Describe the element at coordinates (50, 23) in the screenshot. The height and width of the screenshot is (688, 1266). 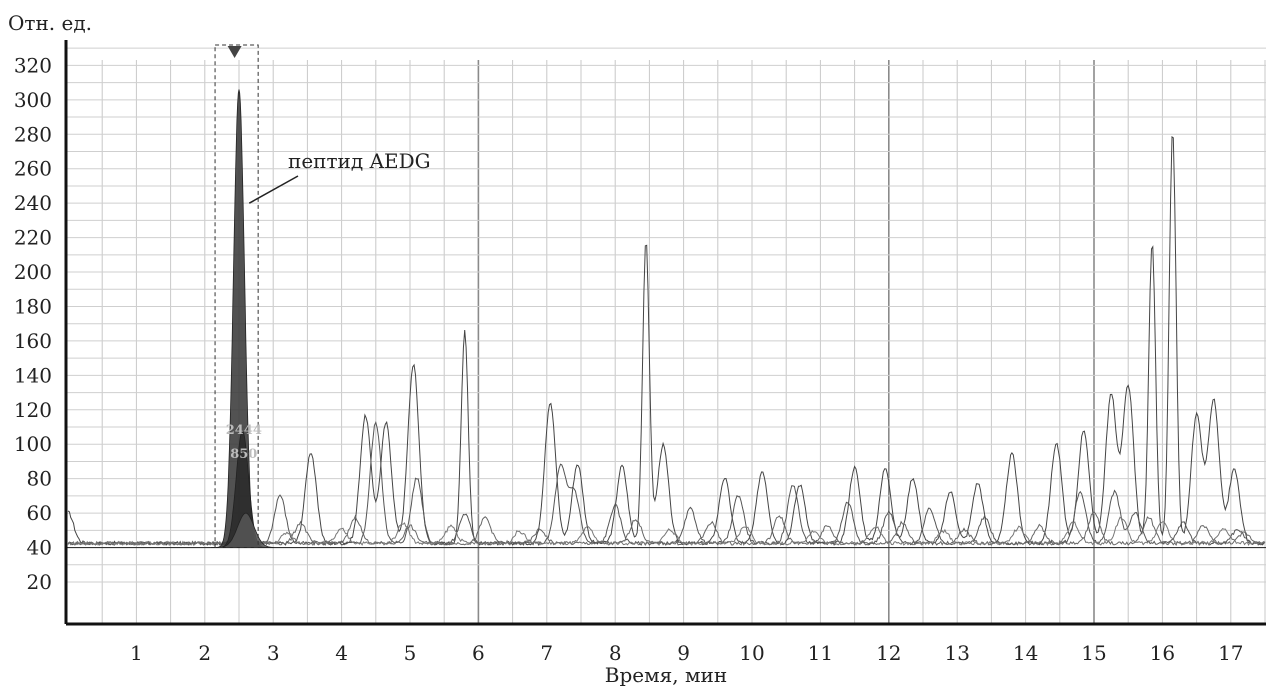
I see `y-axis-title: Отн. ед.` at that location.